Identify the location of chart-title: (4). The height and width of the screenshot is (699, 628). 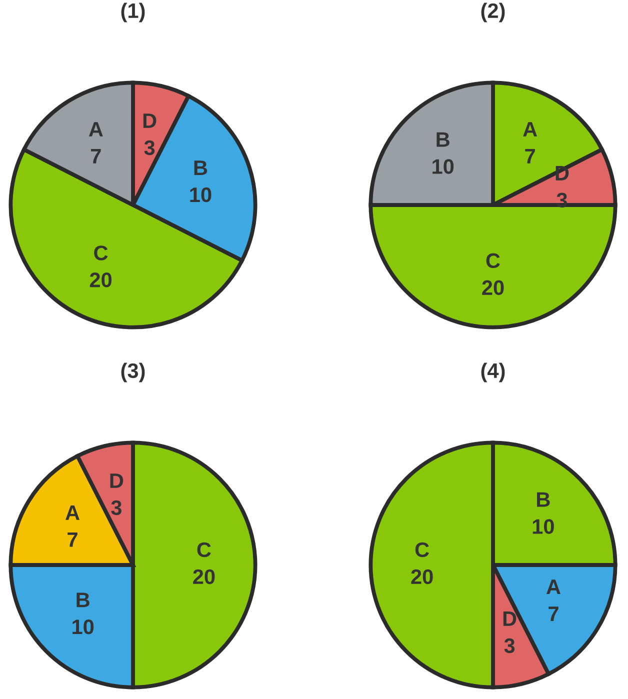
(493, 372).